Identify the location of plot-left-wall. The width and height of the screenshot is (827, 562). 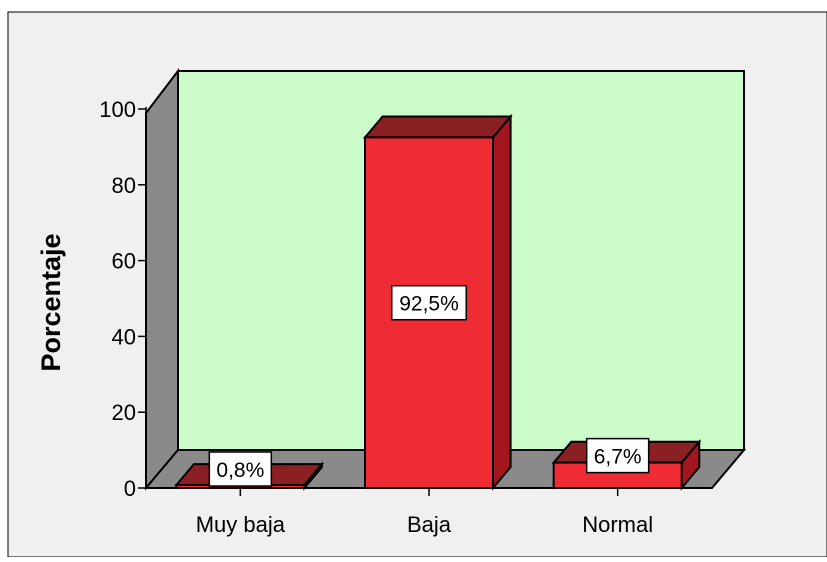
(162, 279).